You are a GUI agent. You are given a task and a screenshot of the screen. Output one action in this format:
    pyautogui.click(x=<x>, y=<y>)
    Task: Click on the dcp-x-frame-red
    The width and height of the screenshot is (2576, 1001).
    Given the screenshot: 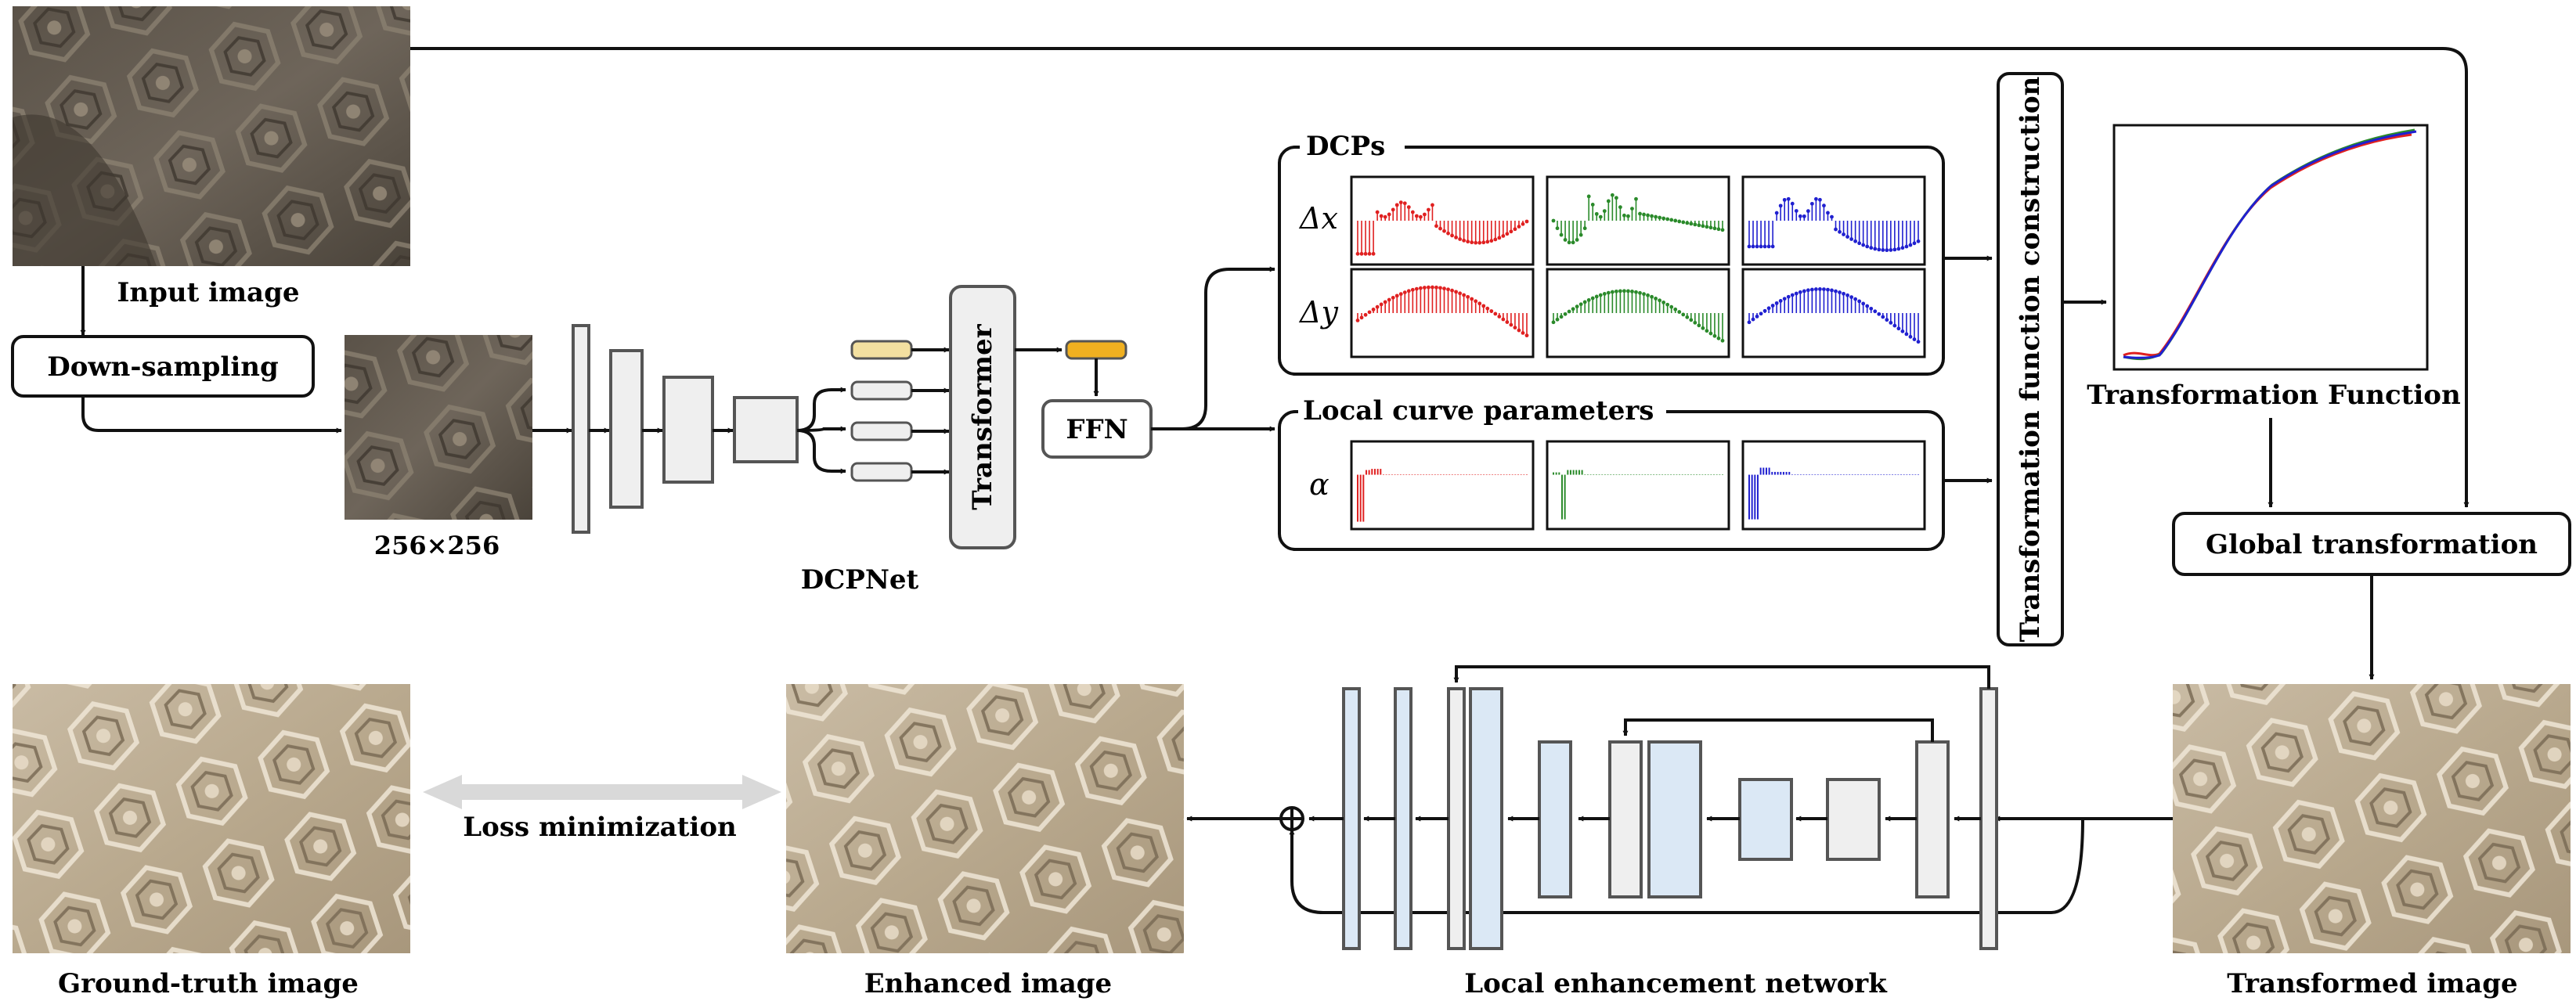 What is the action you would take?
    pyautogui.click(x=1443, y=220)
    